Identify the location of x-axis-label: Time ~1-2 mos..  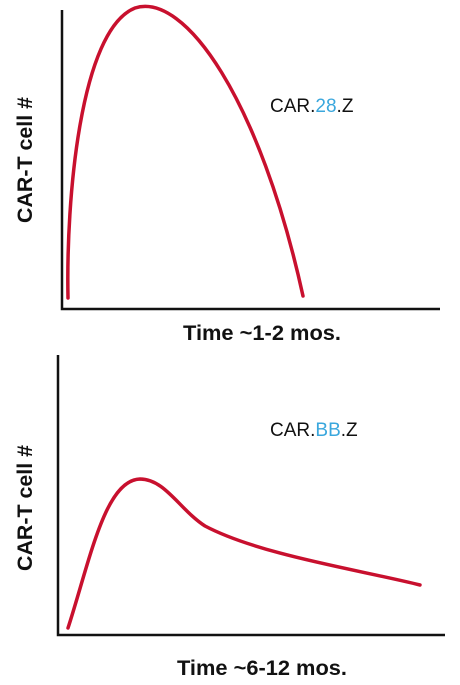
(262, 333).